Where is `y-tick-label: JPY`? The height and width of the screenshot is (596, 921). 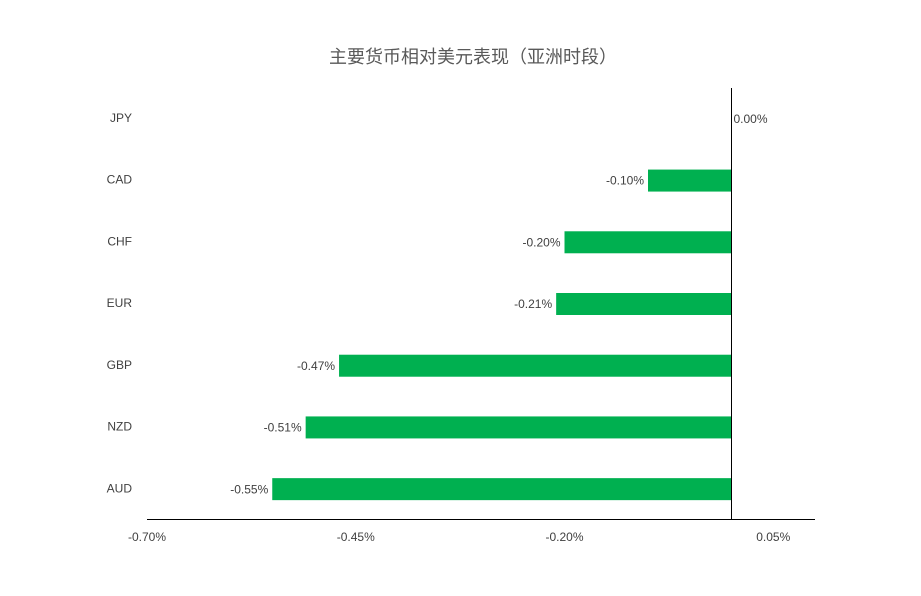 y-tick-label: JPY is located at coordinates (121, 118).